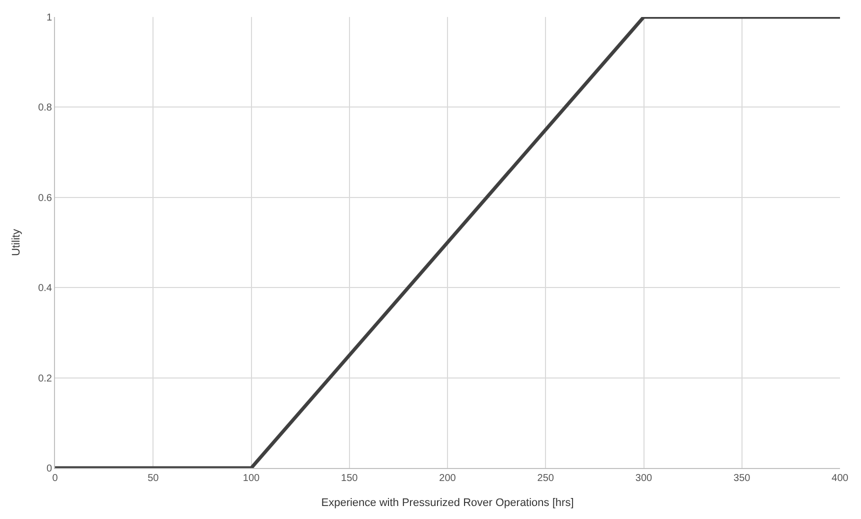 The width and height of the screenshot is (861, 519). I want to click on x-tick-label: 350, so click(742, 478).